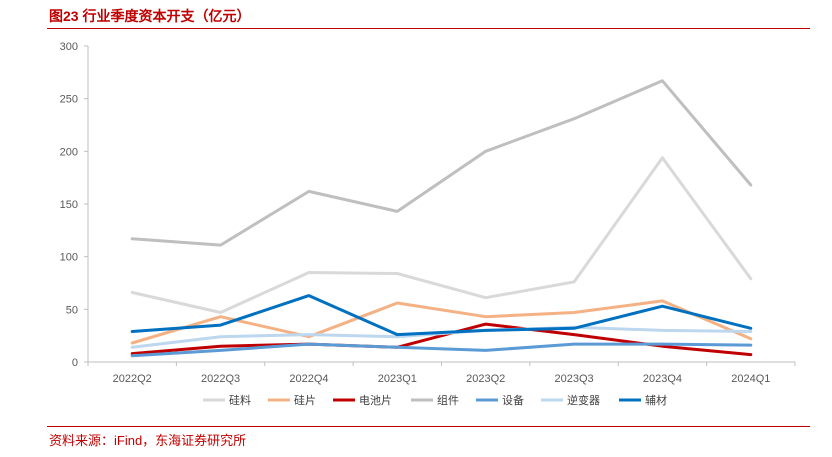  Describe the element at coordinates (148, 440) in the screenshot. I see `source-note: 资料来源：iFind，东海证券研究所` at that location.